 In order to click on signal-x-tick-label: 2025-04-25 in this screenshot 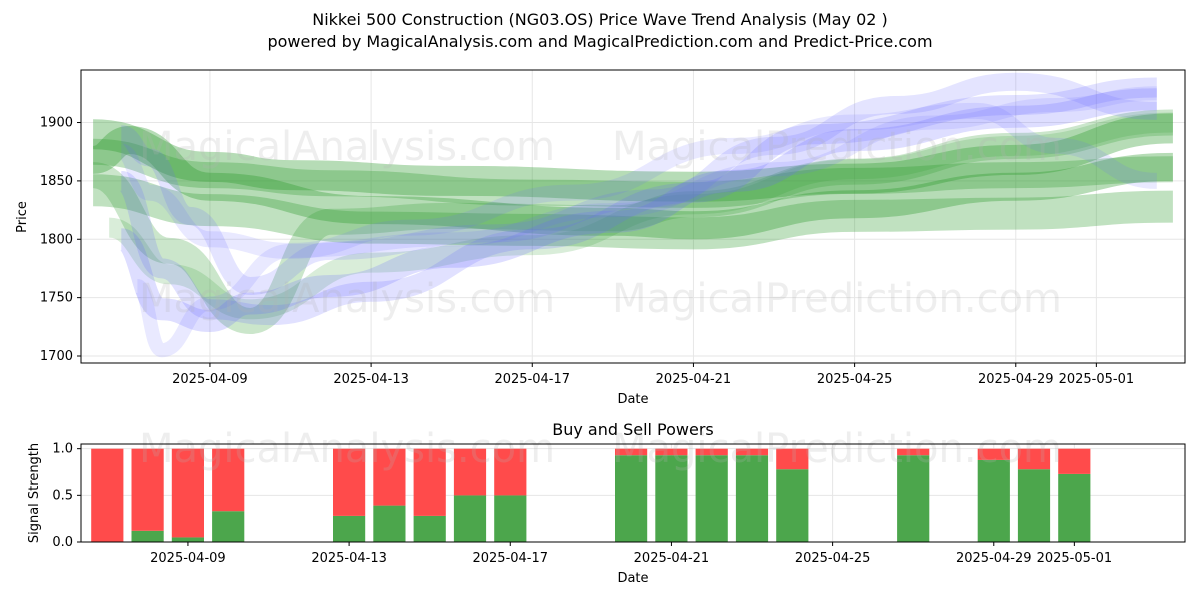, I will do `click(833, 558)`.